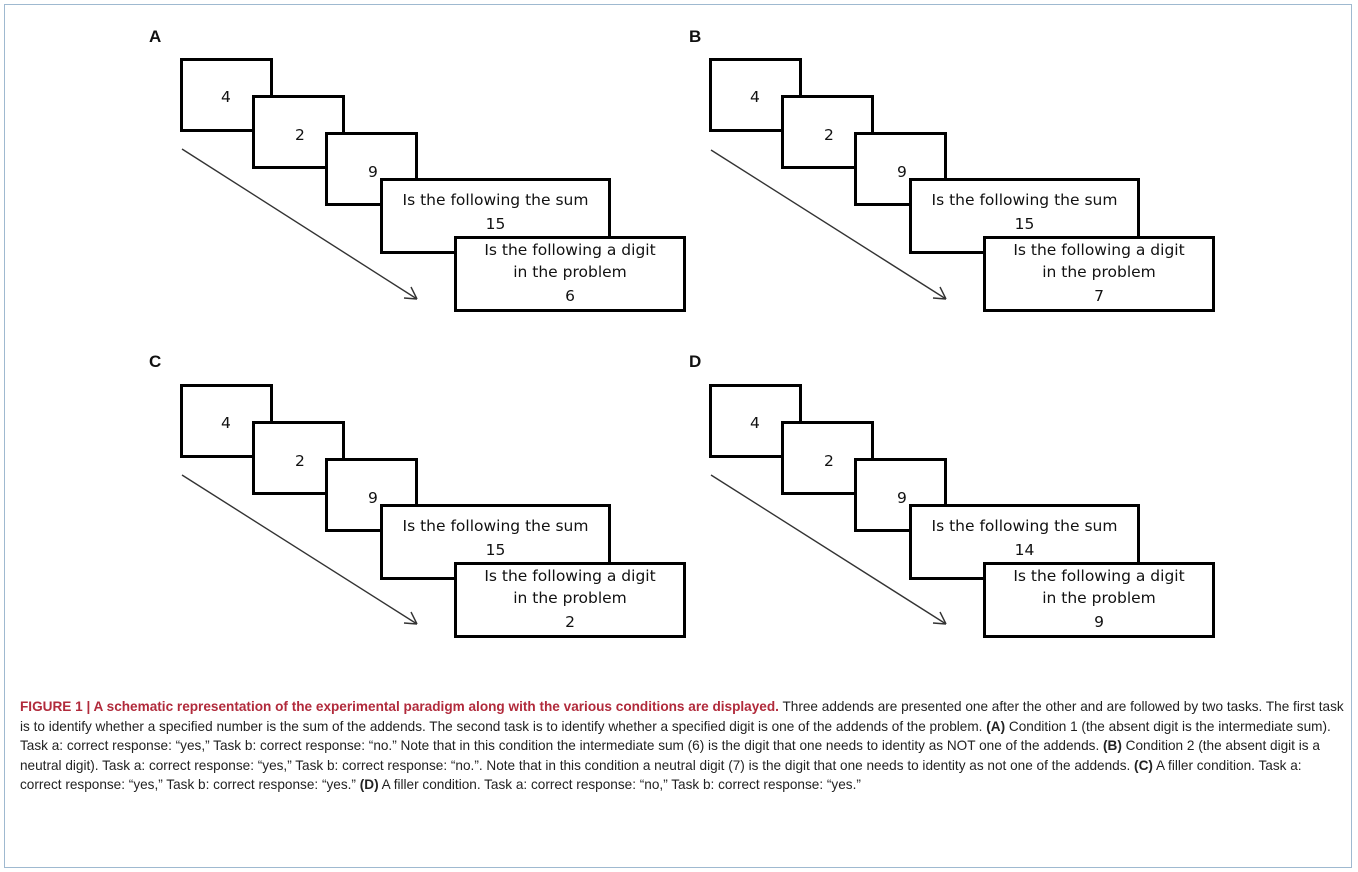  Describe the element at coordinates (155, 361) in the screenshot. I see `panel-label: C` at that location.